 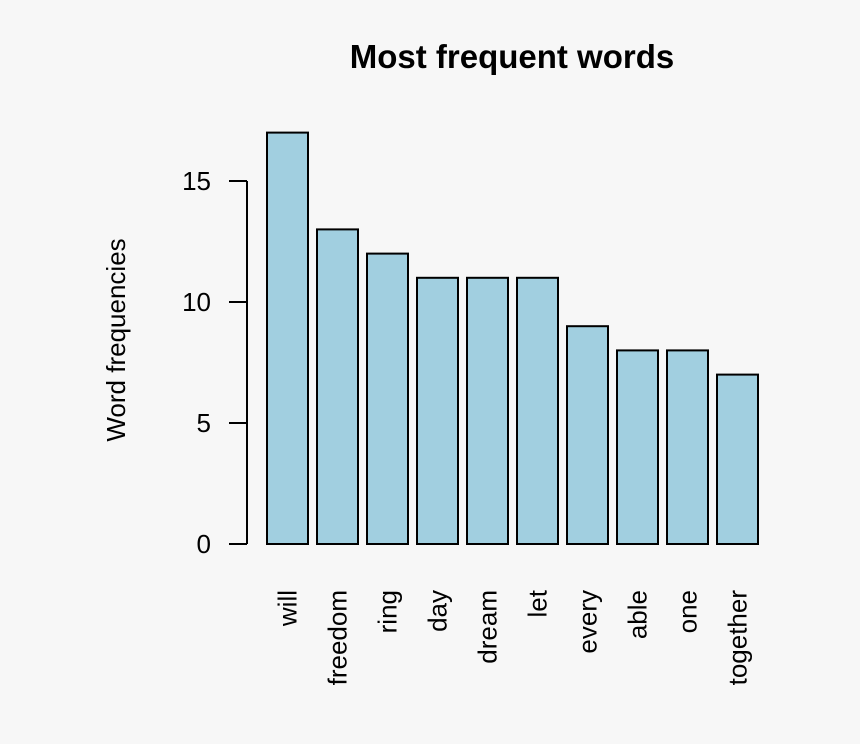 What do you see at coordinates (337, 386) in the screenshot?
I see `bar-freedom` at bounding box center [337, 386].